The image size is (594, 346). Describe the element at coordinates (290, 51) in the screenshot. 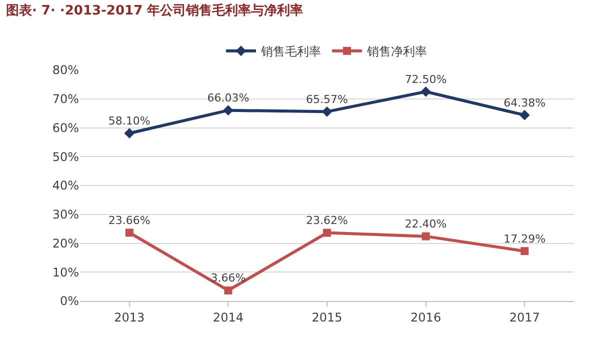

I see `legend-label: 销售毛利率` at that location.